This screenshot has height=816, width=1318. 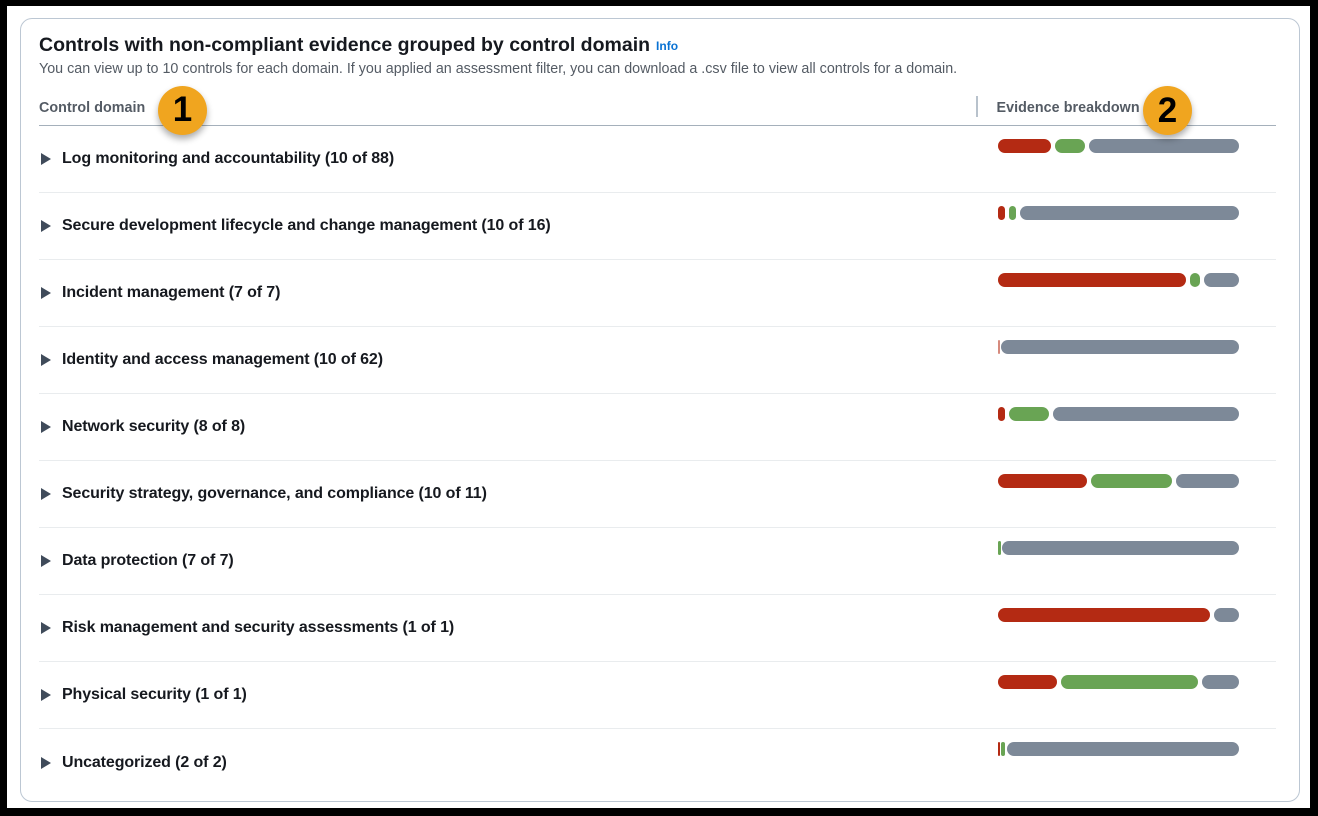 What do you see at coordinates (154, 694) in the screenshot?
I see `control-domain-label: Physical security (1 of 1)` at bounding box center [154, 694].